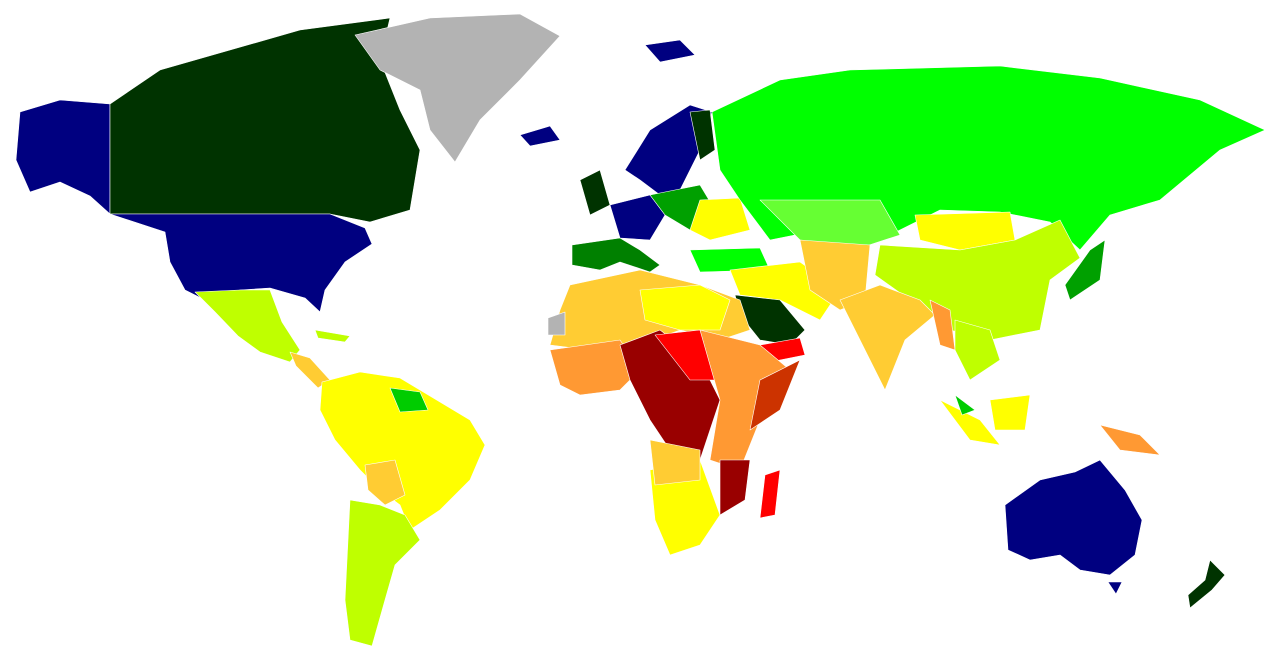  I want to click on usa, so click(241, 263).